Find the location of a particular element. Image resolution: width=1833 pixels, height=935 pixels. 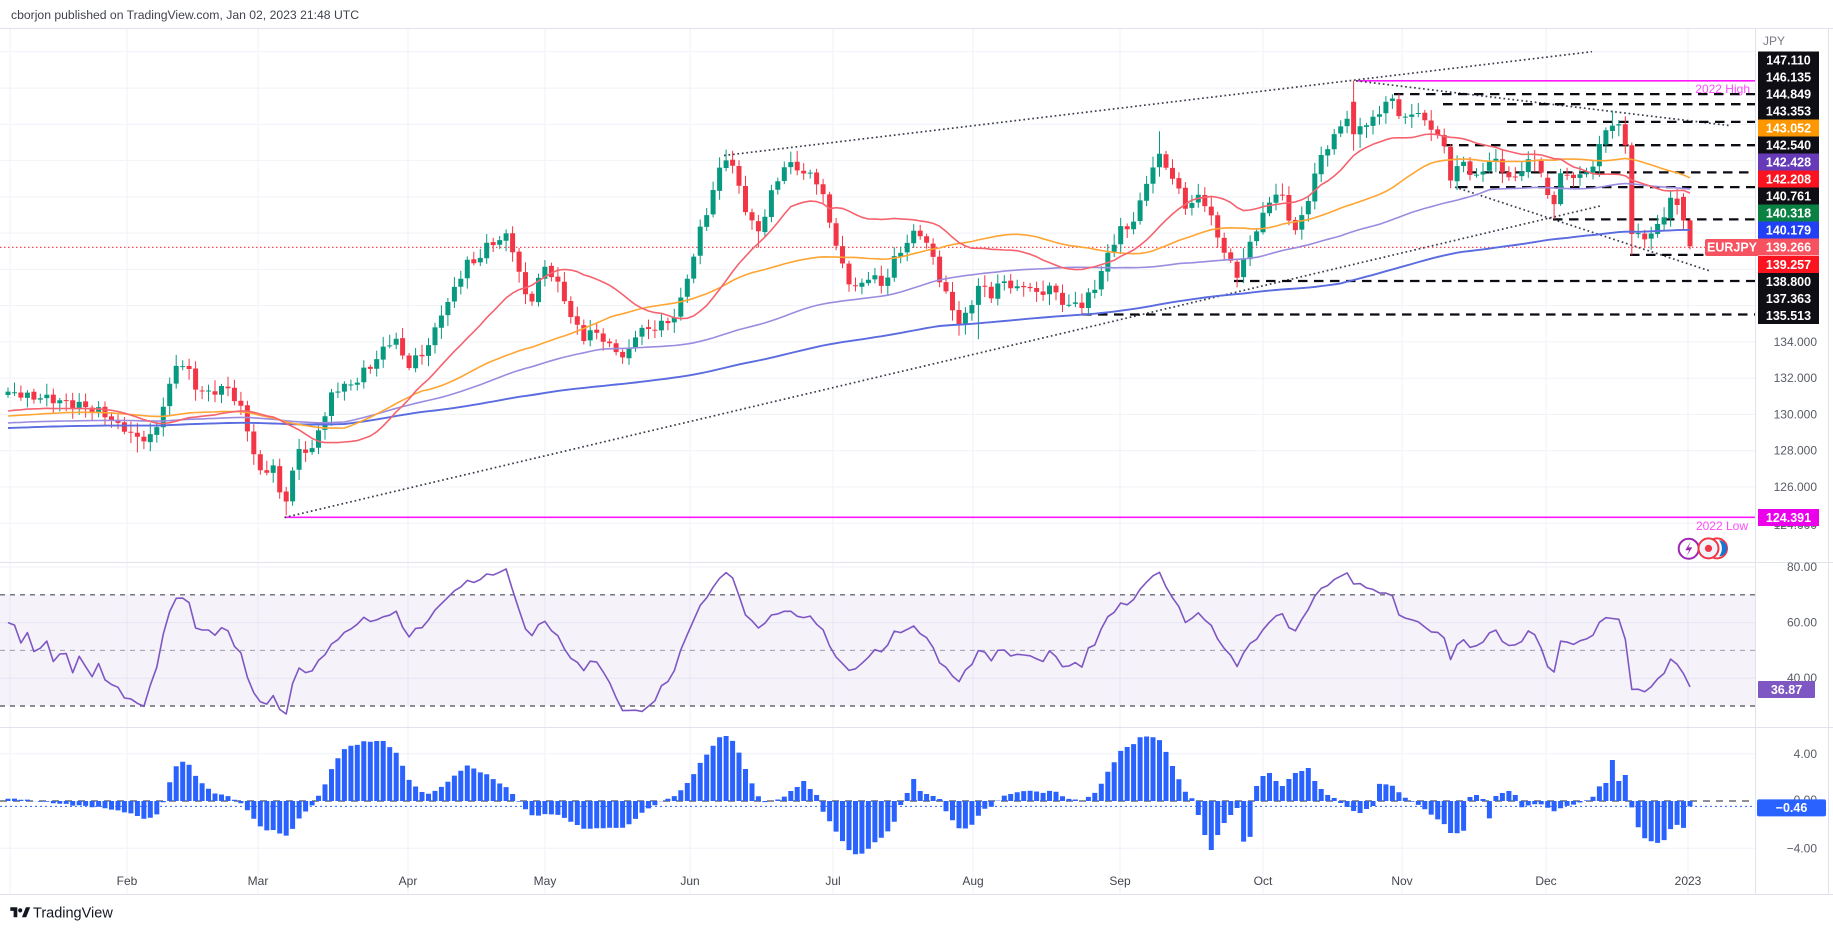

svg-text: 2022 High is located at coordinates (1722, 89).